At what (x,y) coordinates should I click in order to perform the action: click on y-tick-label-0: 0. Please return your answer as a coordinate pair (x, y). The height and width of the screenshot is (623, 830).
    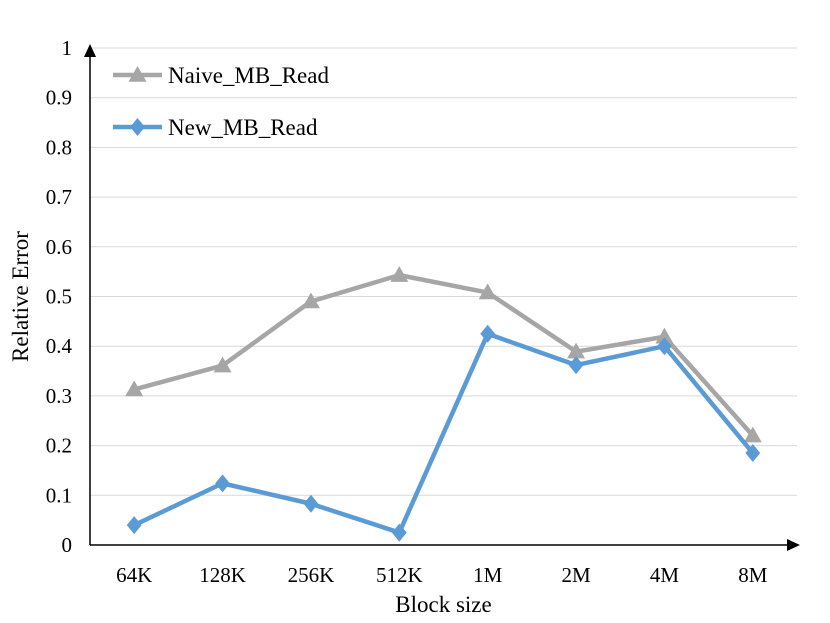
    Looking at the image, I should click on (67, 545).